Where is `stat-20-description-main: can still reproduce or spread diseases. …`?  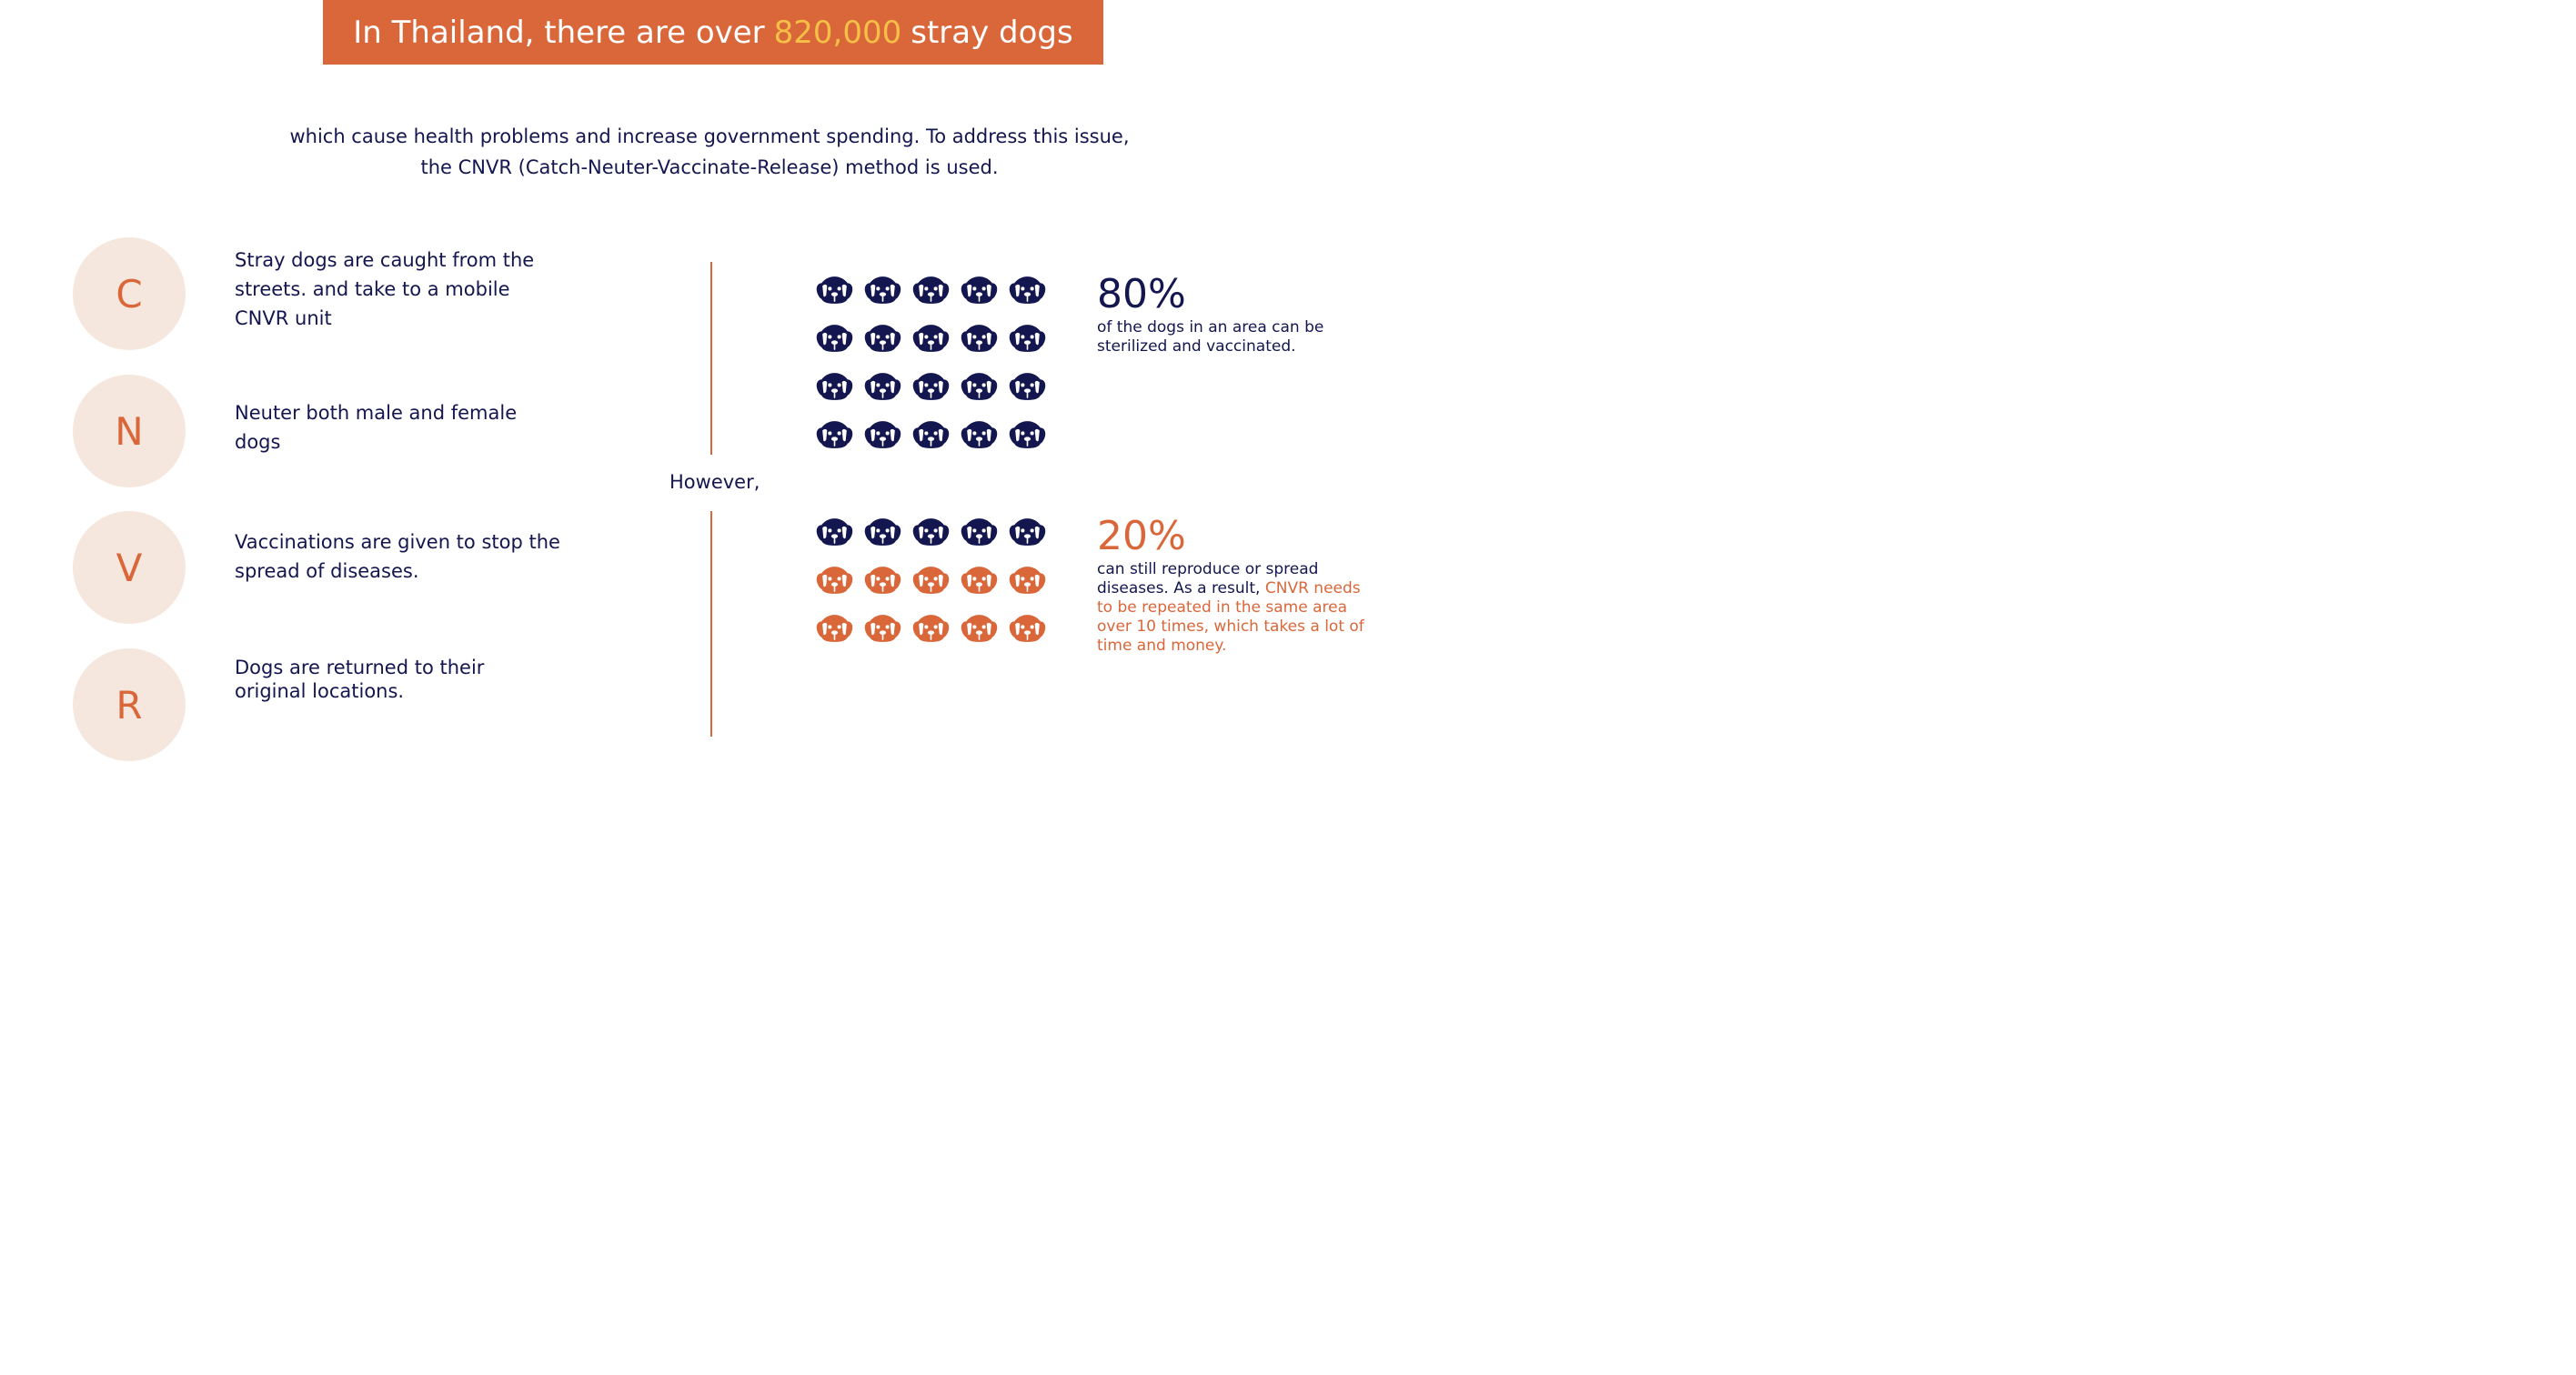 stat-20-description-main: can still reproduce or spread diseases. … is located at coordinates (1208, 579).